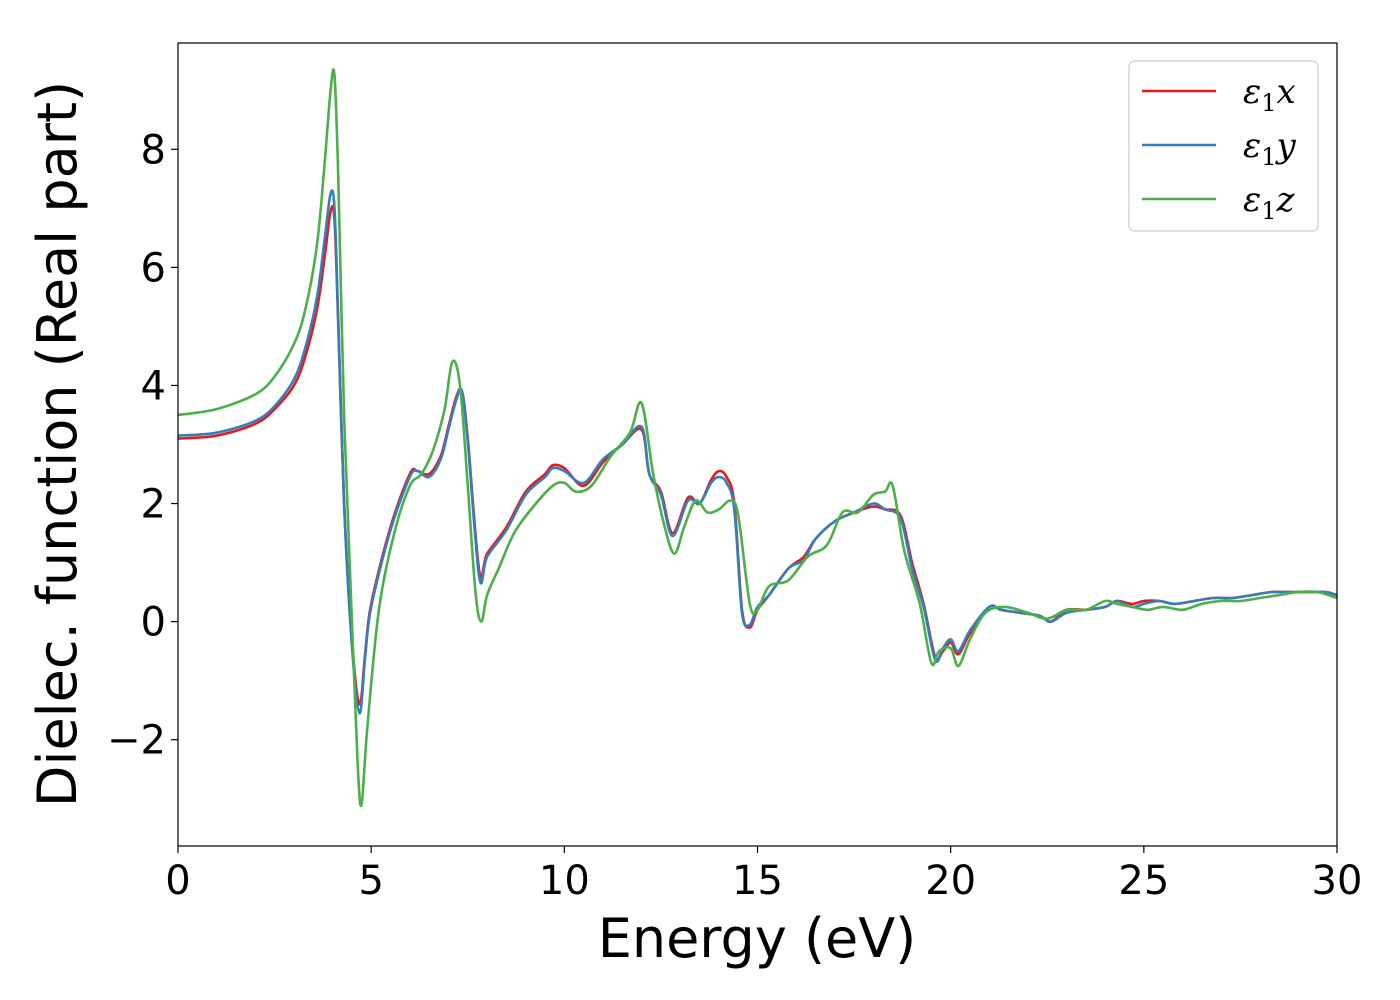  What do you see at coordinates (1337, 881) in the screenshot?
I see `x-tick-label: 30` at bounding box center [1337, 881].